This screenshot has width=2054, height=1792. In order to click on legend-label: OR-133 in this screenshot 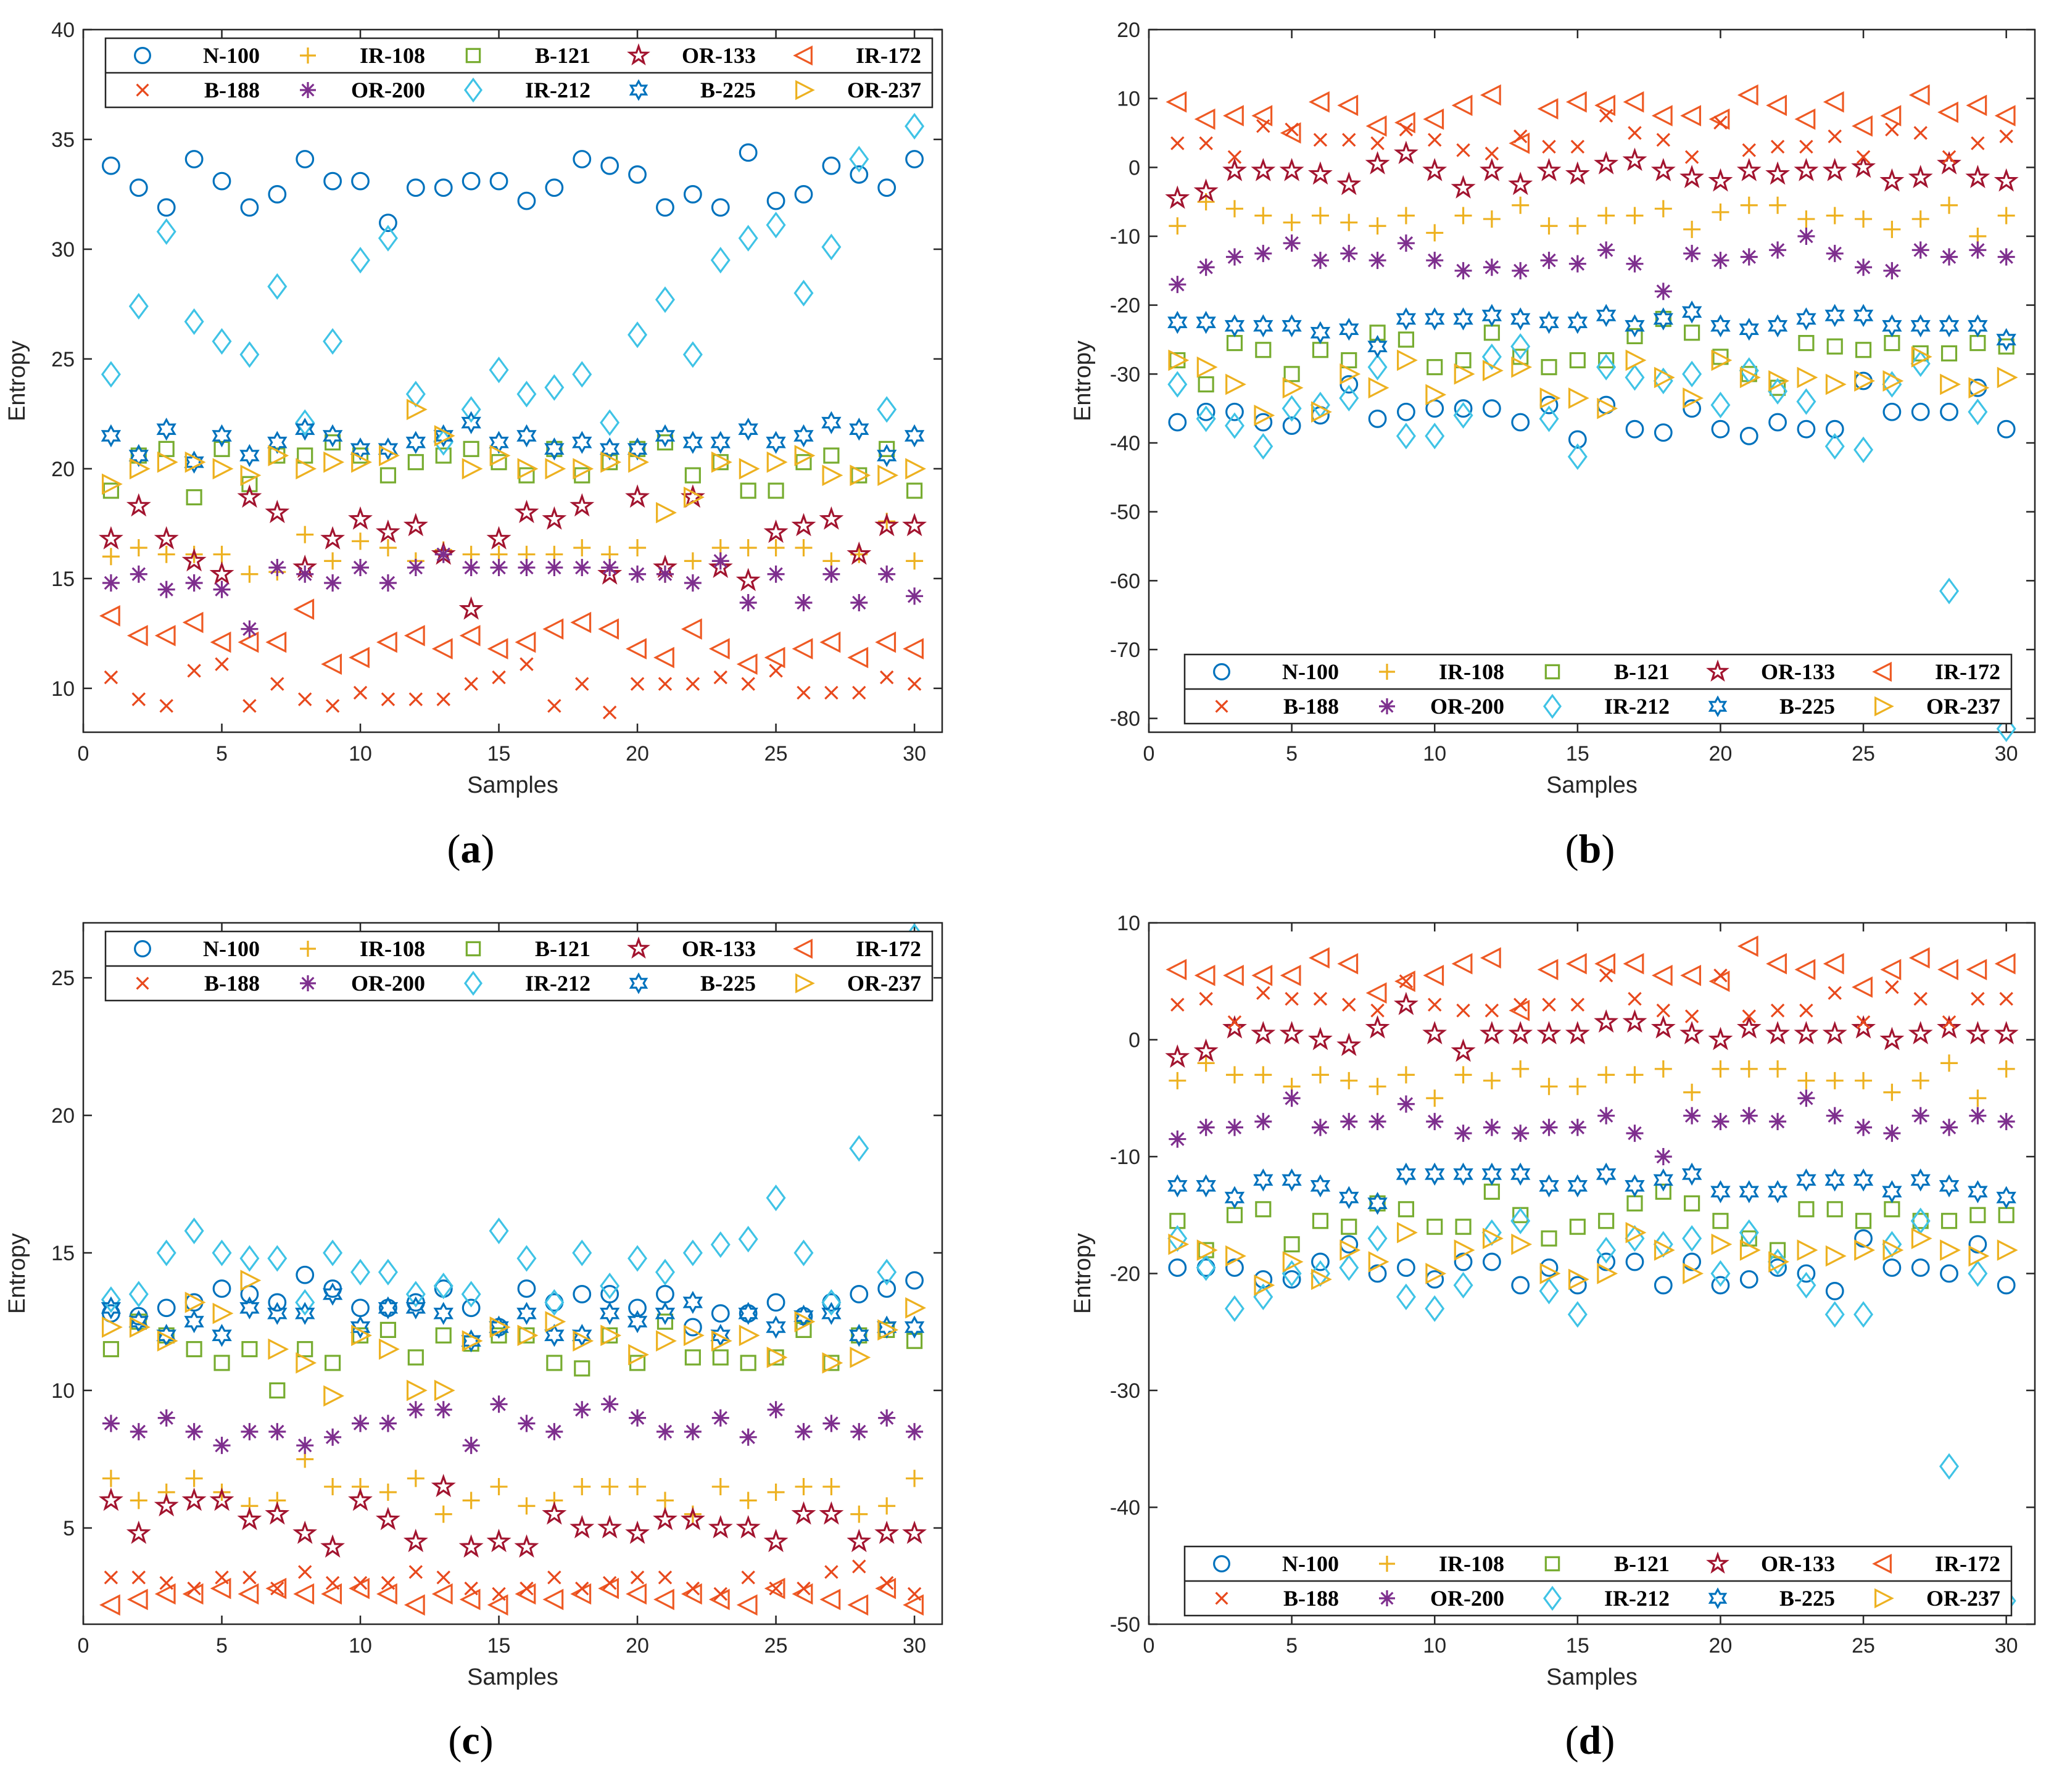, I will do `click(719, 949)`.